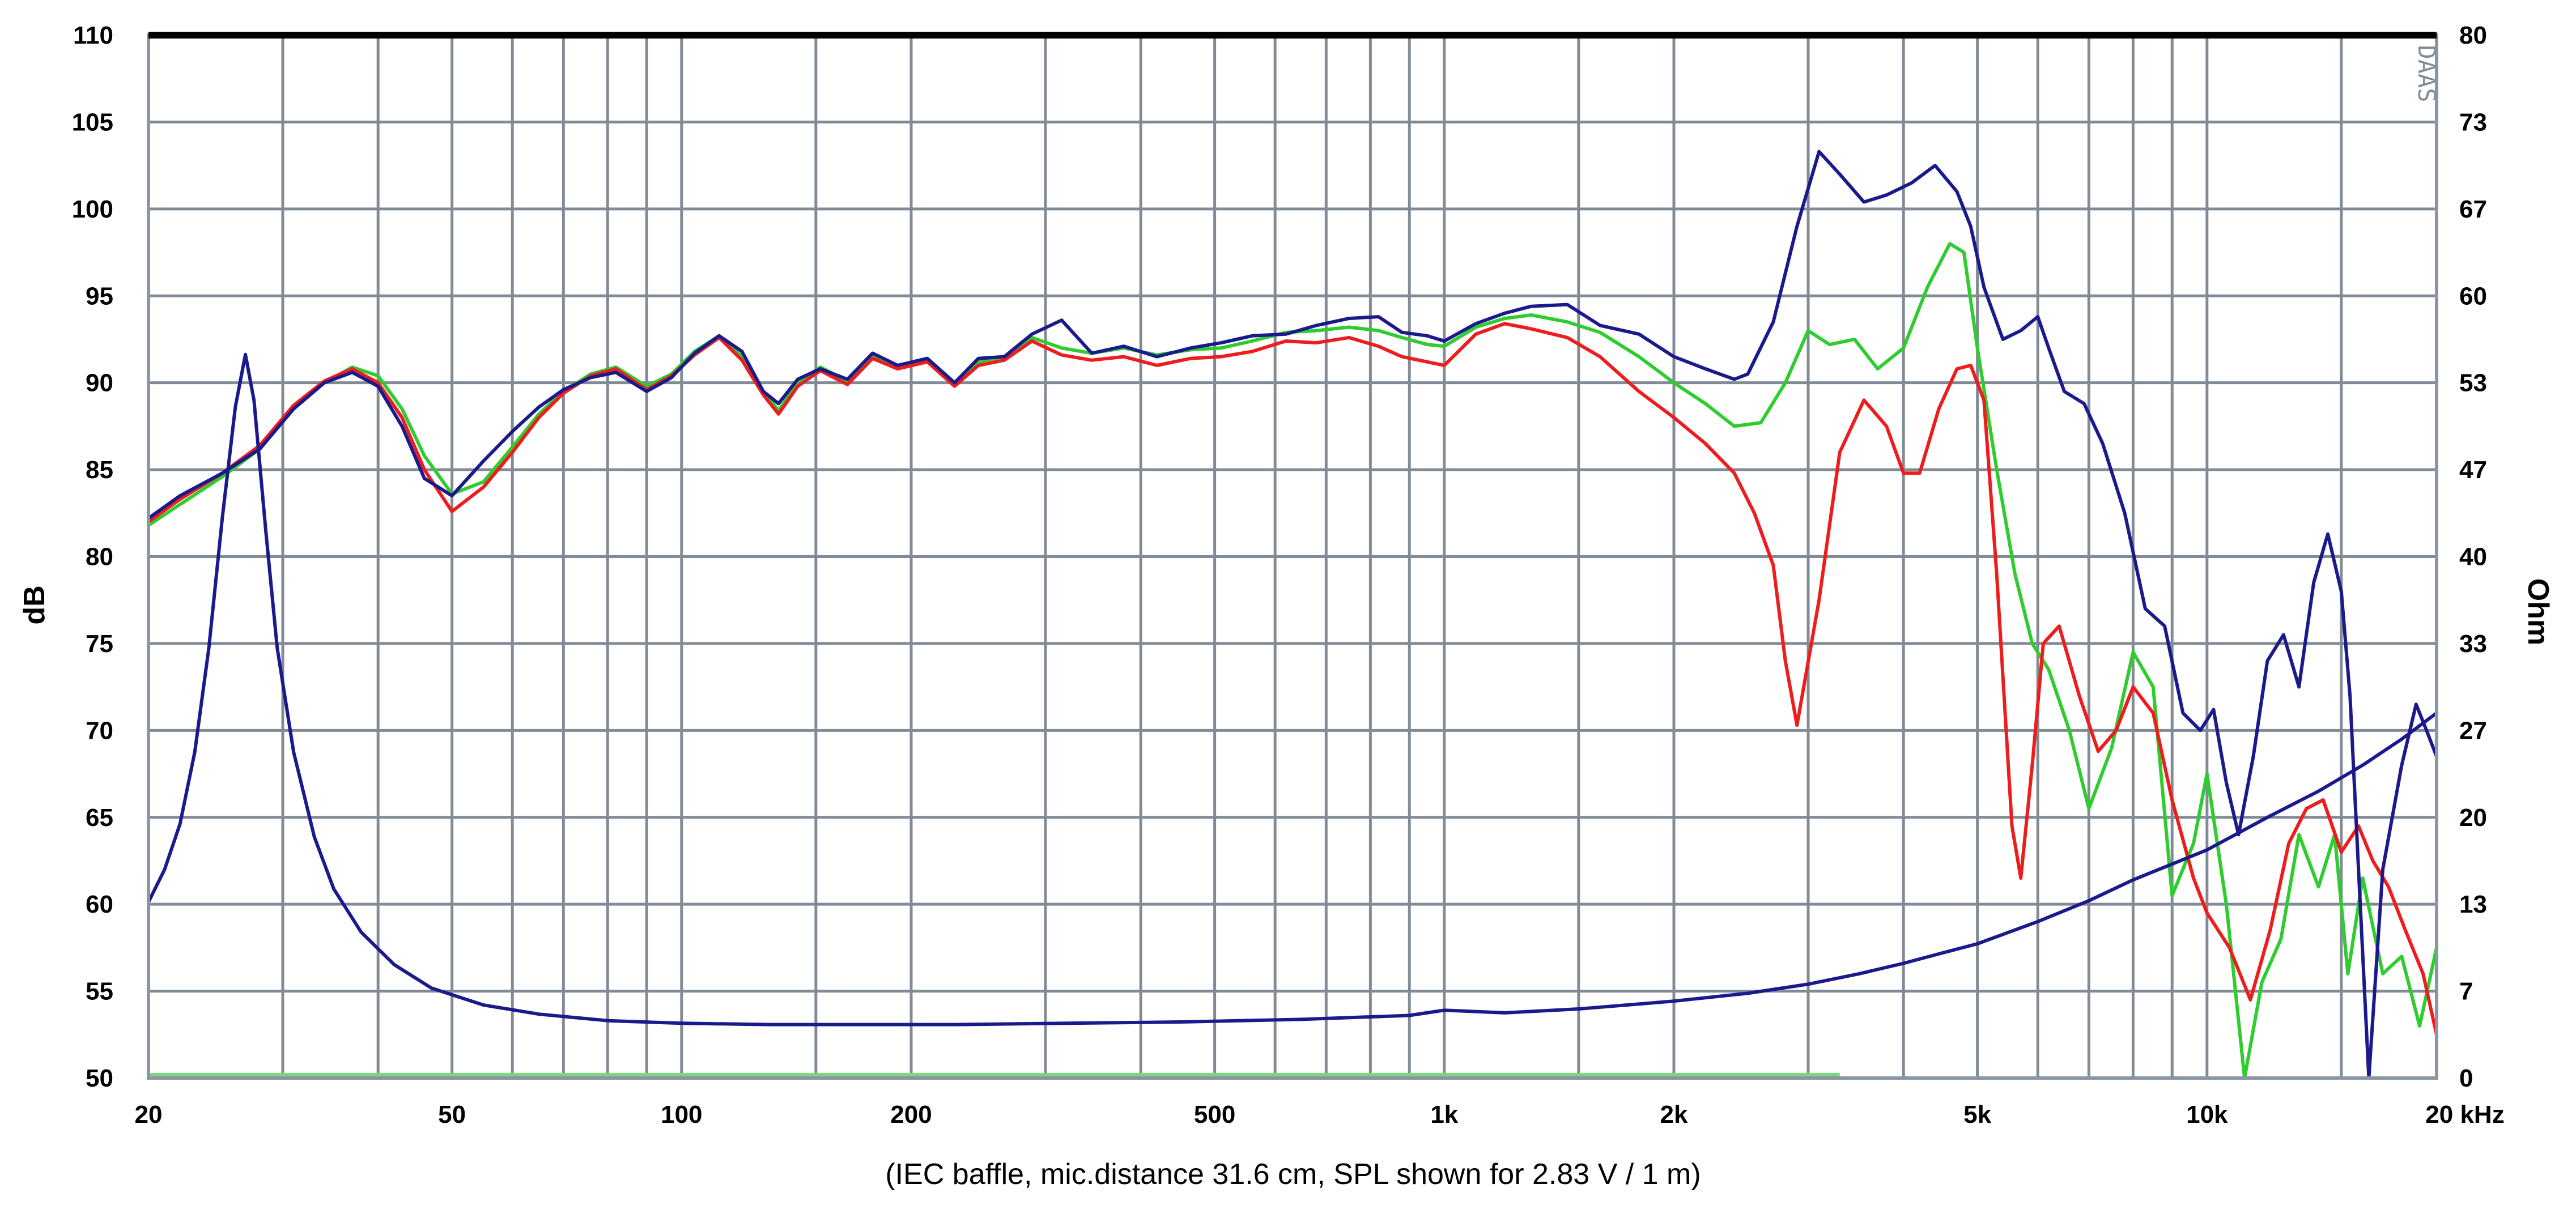  Describe the element at coordinates (1320, 1114) in the screenshot. I see `x-tick-labels: 20 50 100 200 500 1k 2k 5k 10k 20 kHz` at that location.